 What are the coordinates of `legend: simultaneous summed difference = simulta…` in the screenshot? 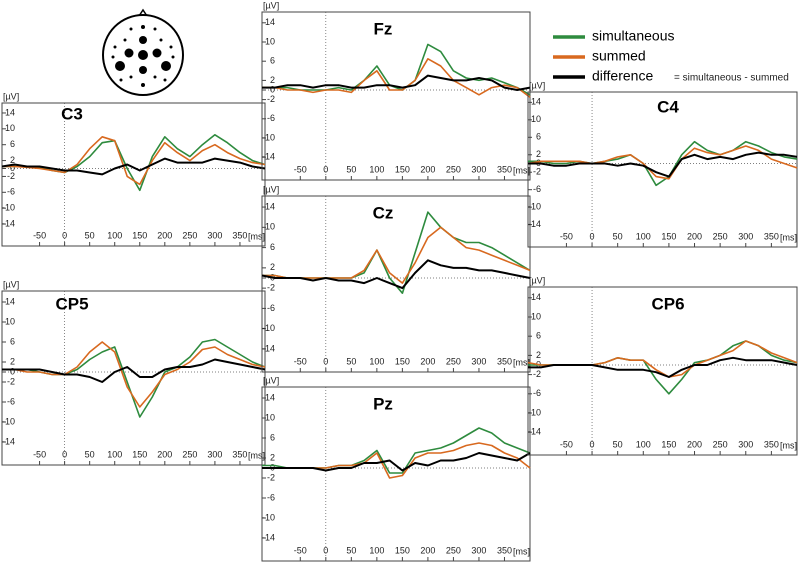 It's located at (671, 56).